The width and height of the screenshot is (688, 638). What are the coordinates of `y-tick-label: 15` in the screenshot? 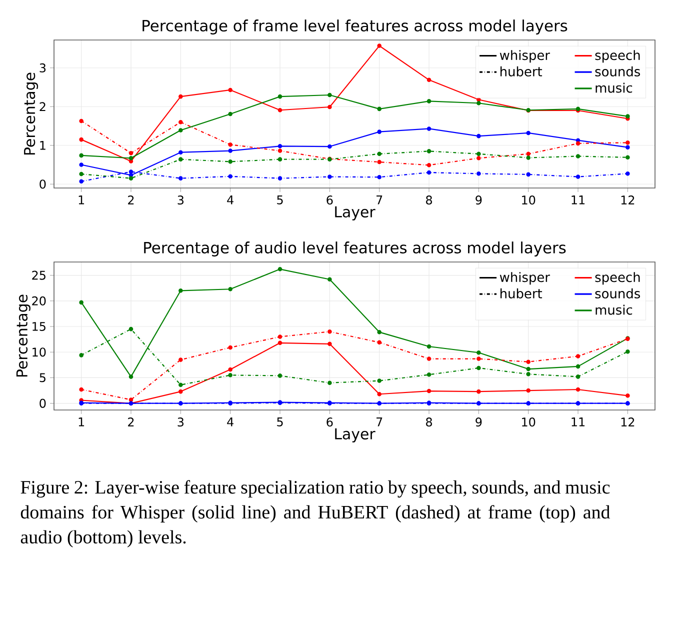 It's located at (39, 326).